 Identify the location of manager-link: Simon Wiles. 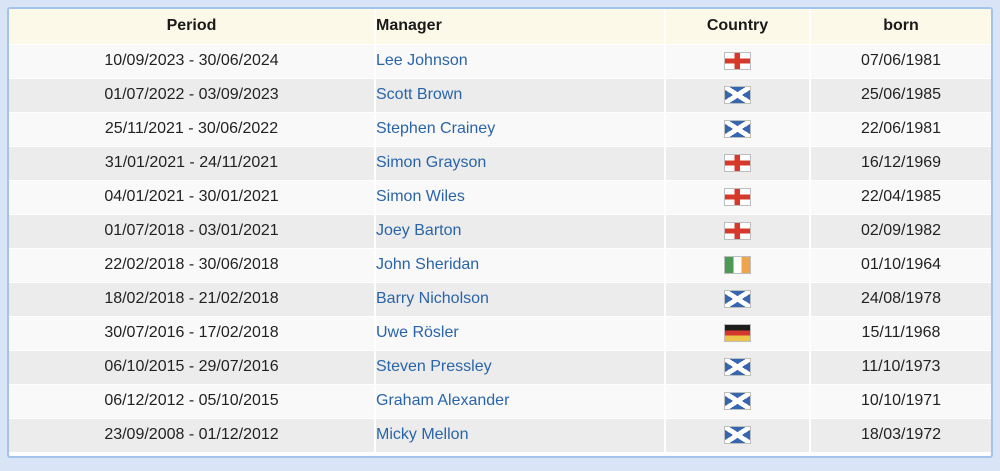
(420, 196).